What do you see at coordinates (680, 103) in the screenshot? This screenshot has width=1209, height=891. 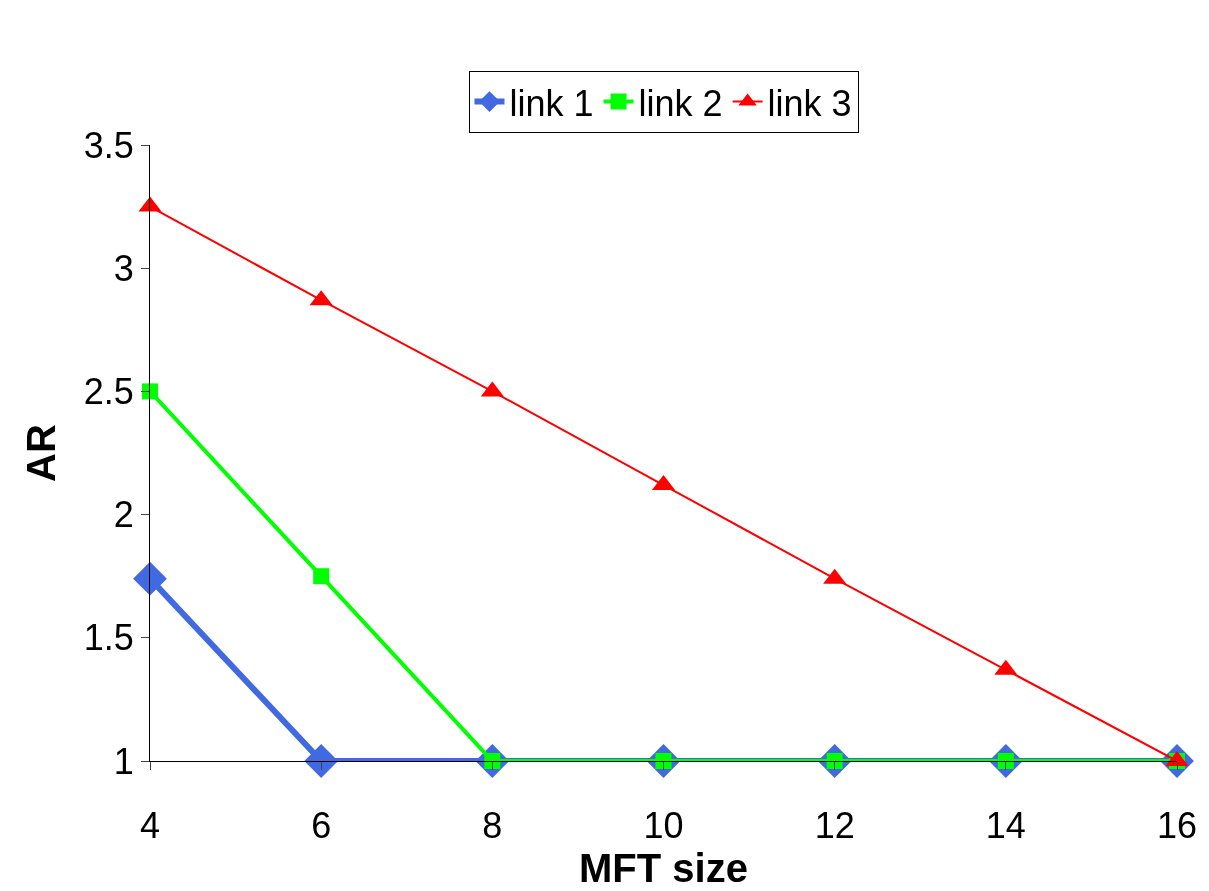 I see `legend-label: link 2` at bounding box center [680, 103].